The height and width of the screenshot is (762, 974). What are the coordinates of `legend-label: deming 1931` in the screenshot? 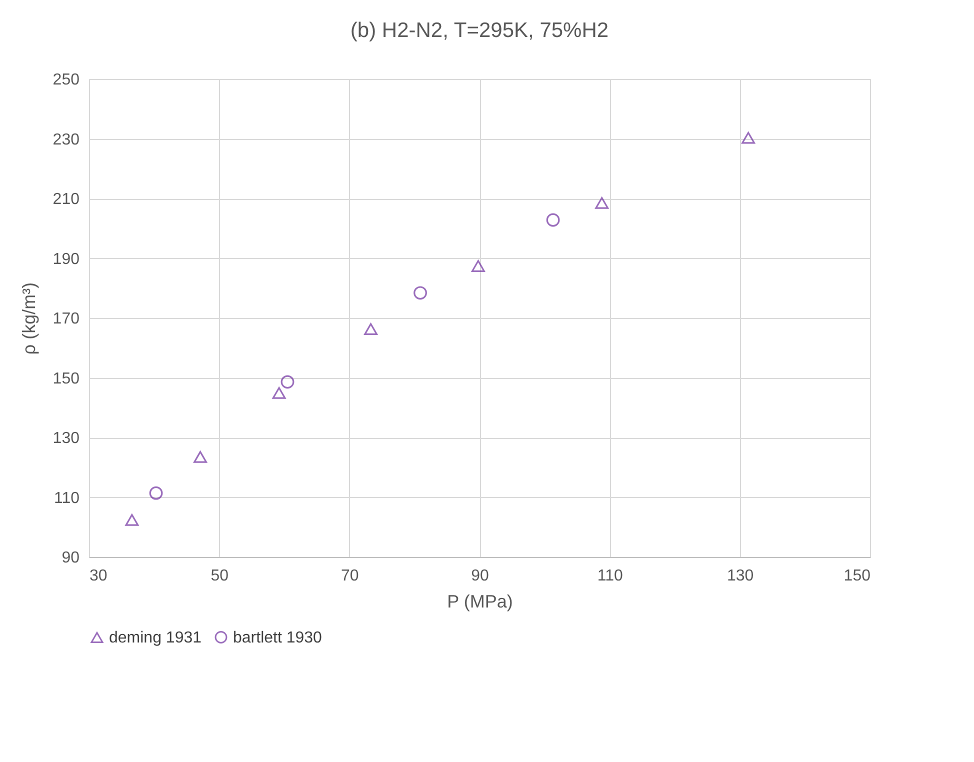 It's located at (155, 638).